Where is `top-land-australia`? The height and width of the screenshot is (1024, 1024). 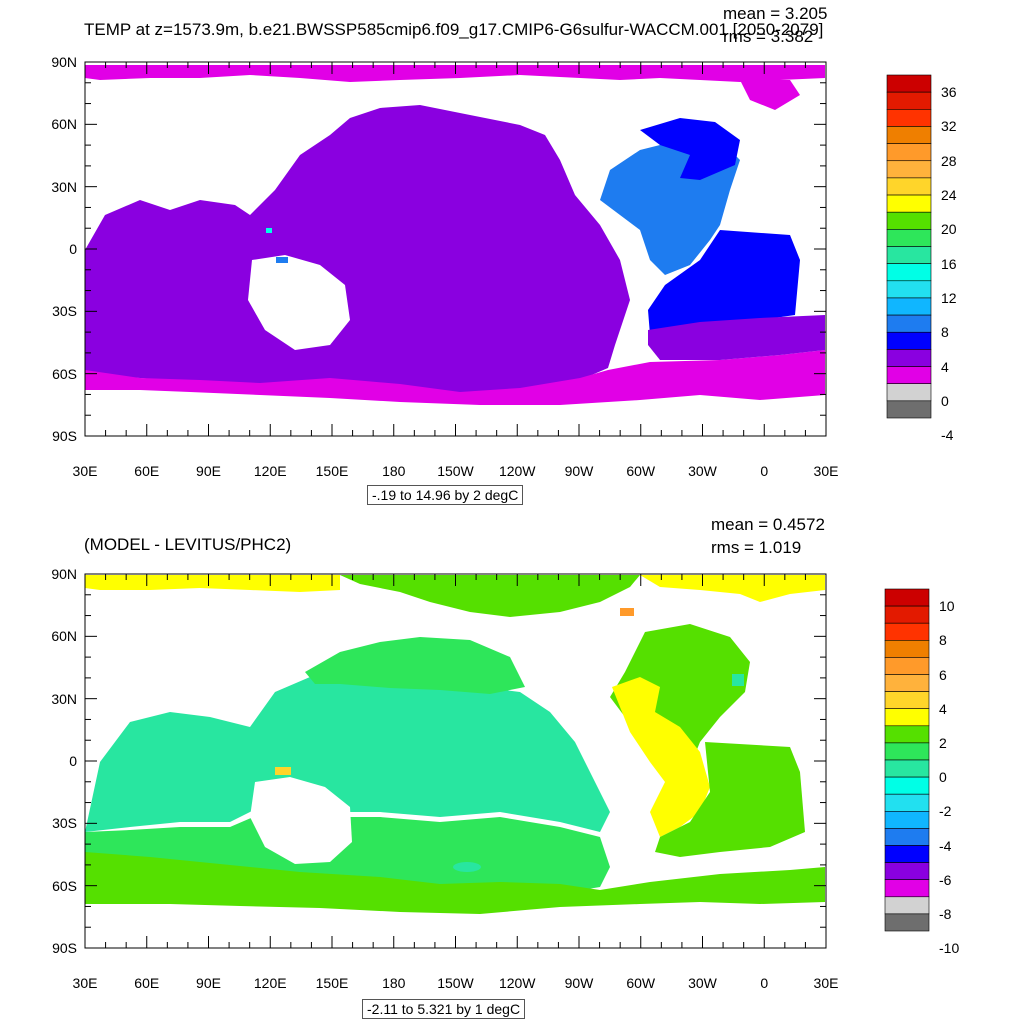 top-land-australia is located at coordinates (299, 302).